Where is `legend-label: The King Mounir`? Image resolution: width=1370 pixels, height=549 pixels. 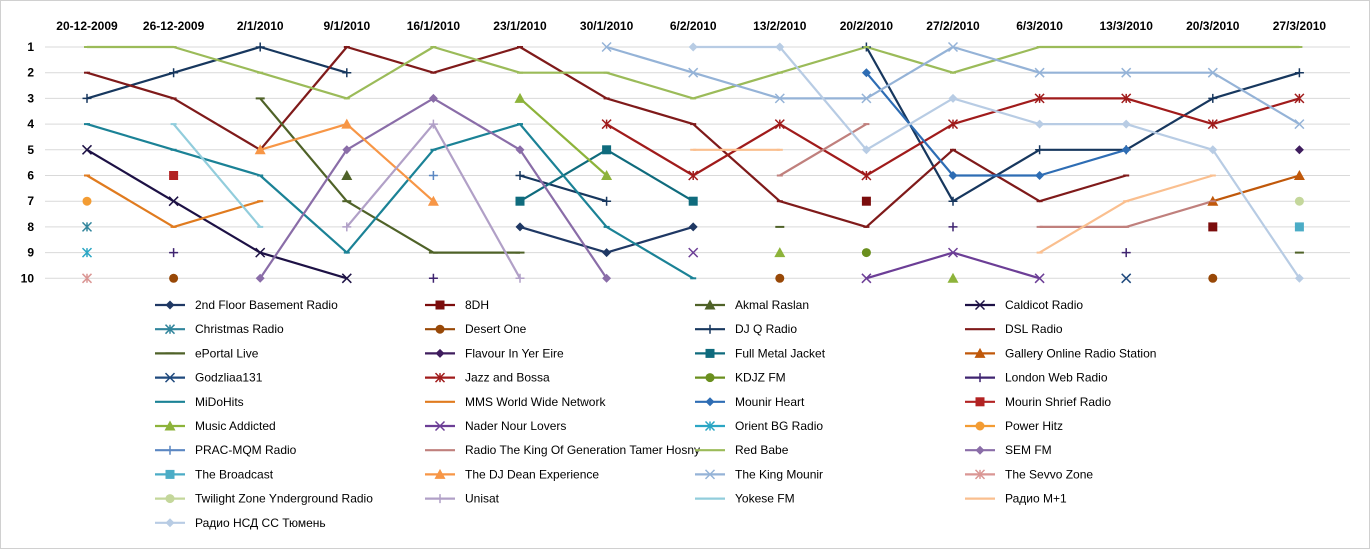
legend-label: The King Mounir is located at coordinates (779, 474).